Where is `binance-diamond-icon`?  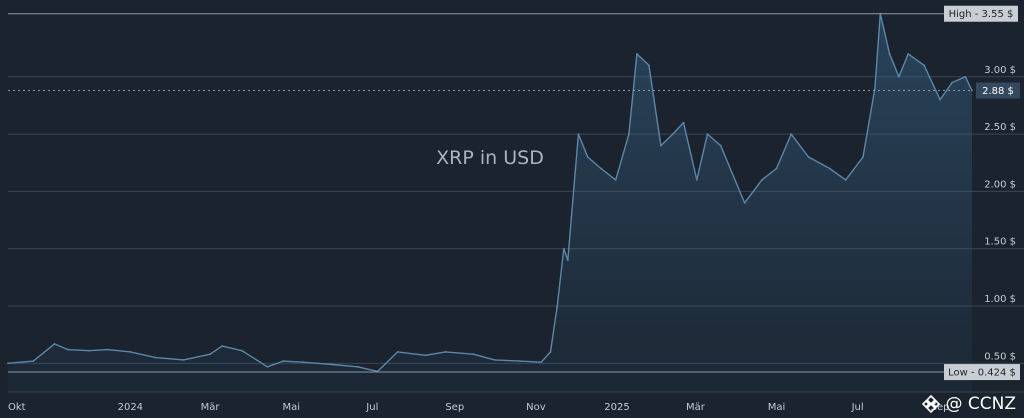
binance-diamond-icon is located at coordinates (931, 404).